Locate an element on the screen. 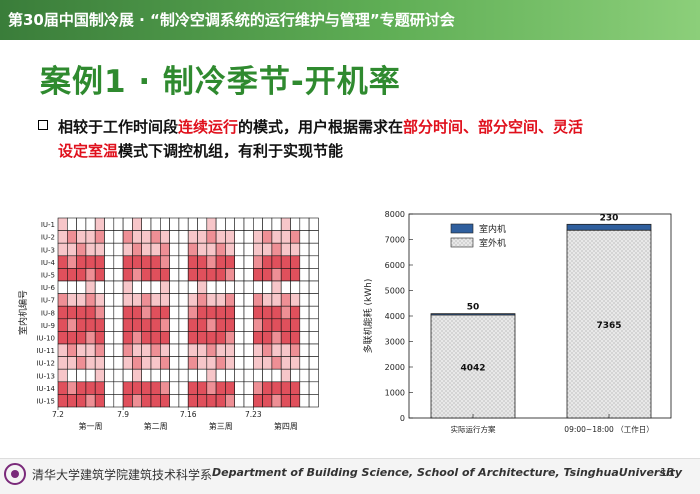 Image resolution: width=700 pixels, height=494 pixels. row-label: IU-1 is located at coordinates (48, 225).